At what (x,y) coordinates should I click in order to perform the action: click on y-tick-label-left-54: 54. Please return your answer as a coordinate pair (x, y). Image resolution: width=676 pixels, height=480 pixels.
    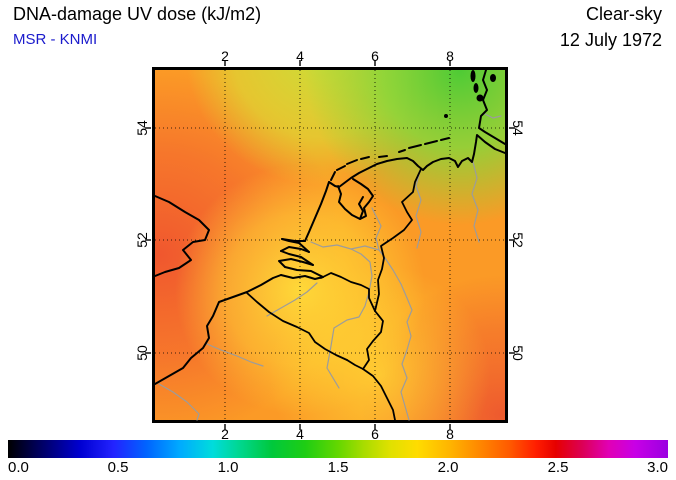
    Looking at the image, I should click on (142, 128).